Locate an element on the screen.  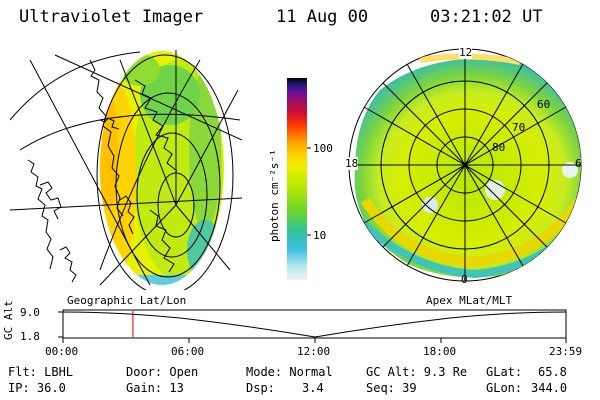
mlat-label-70: 70 is located at coordinates (519, 127).